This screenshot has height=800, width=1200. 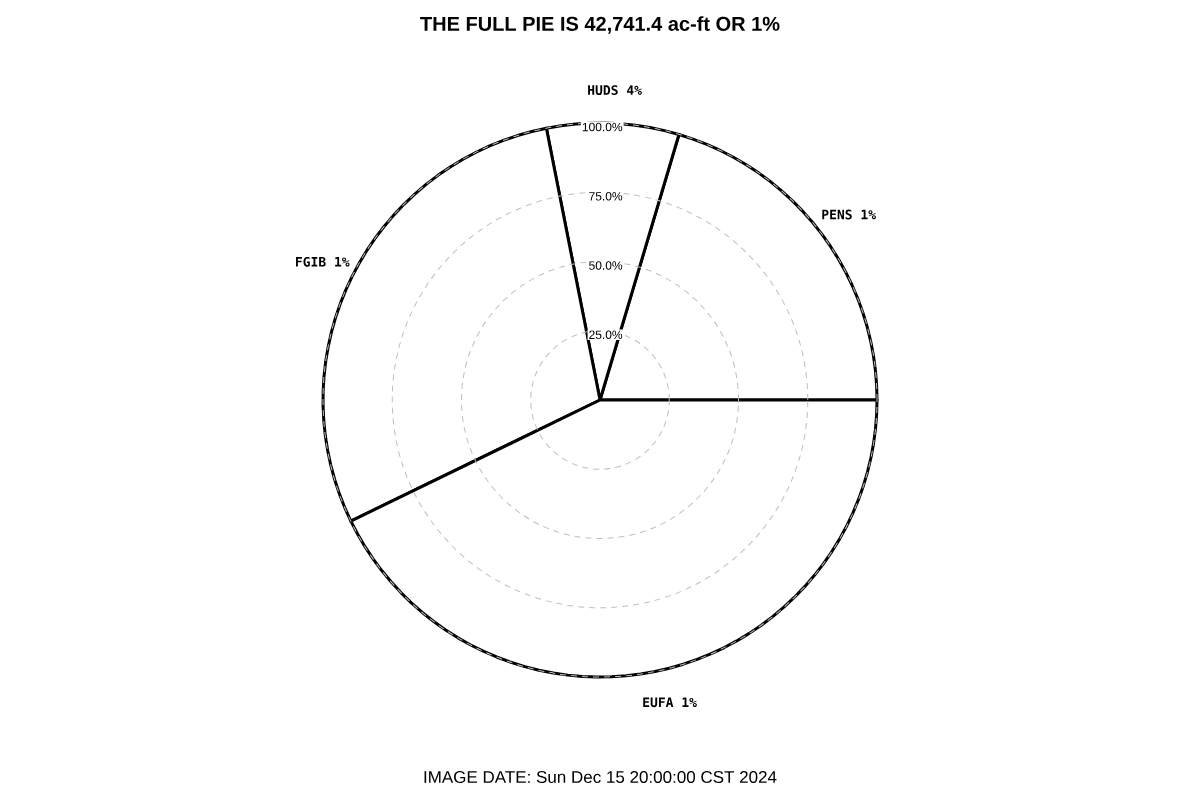 I want to click on slice-label: HUDS 4%, so click(x=615, y=90).